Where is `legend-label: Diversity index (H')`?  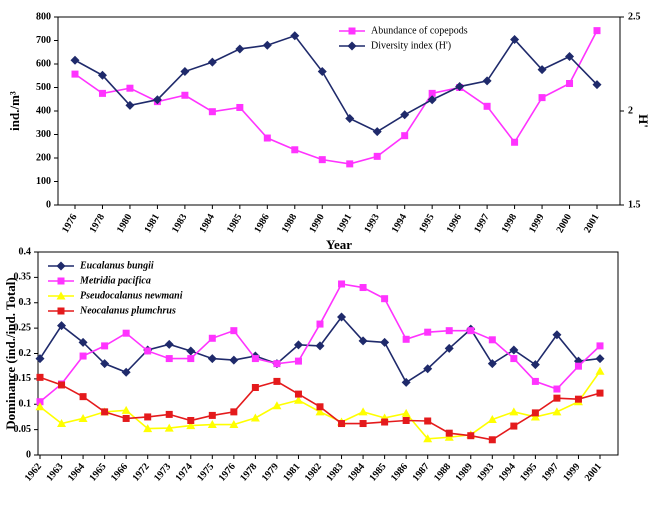
legend-label: Diversity index (H') is located at coordinates (411, 45).